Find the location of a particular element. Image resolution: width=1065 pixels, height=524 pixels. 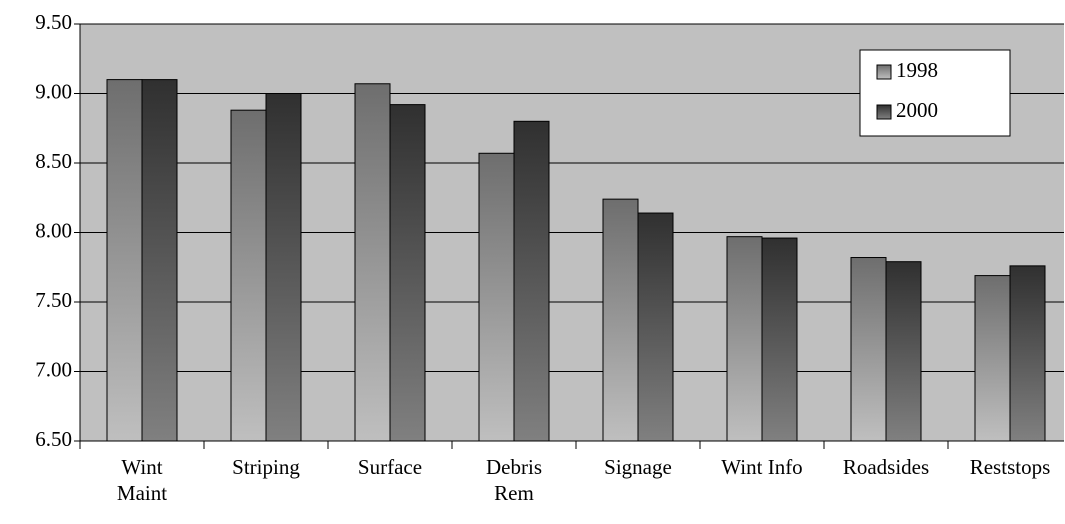

y-tick-label: 7.50 is located at coordinates (53, 300).